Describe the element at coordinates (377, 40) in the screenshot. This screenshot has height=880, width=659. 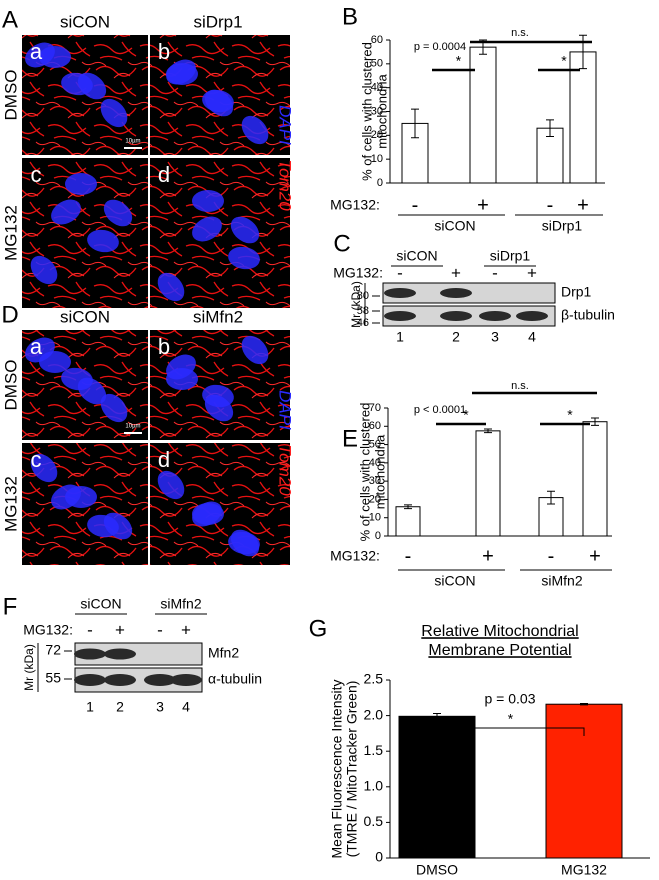
I see `y-tick-label: 60` at that location.